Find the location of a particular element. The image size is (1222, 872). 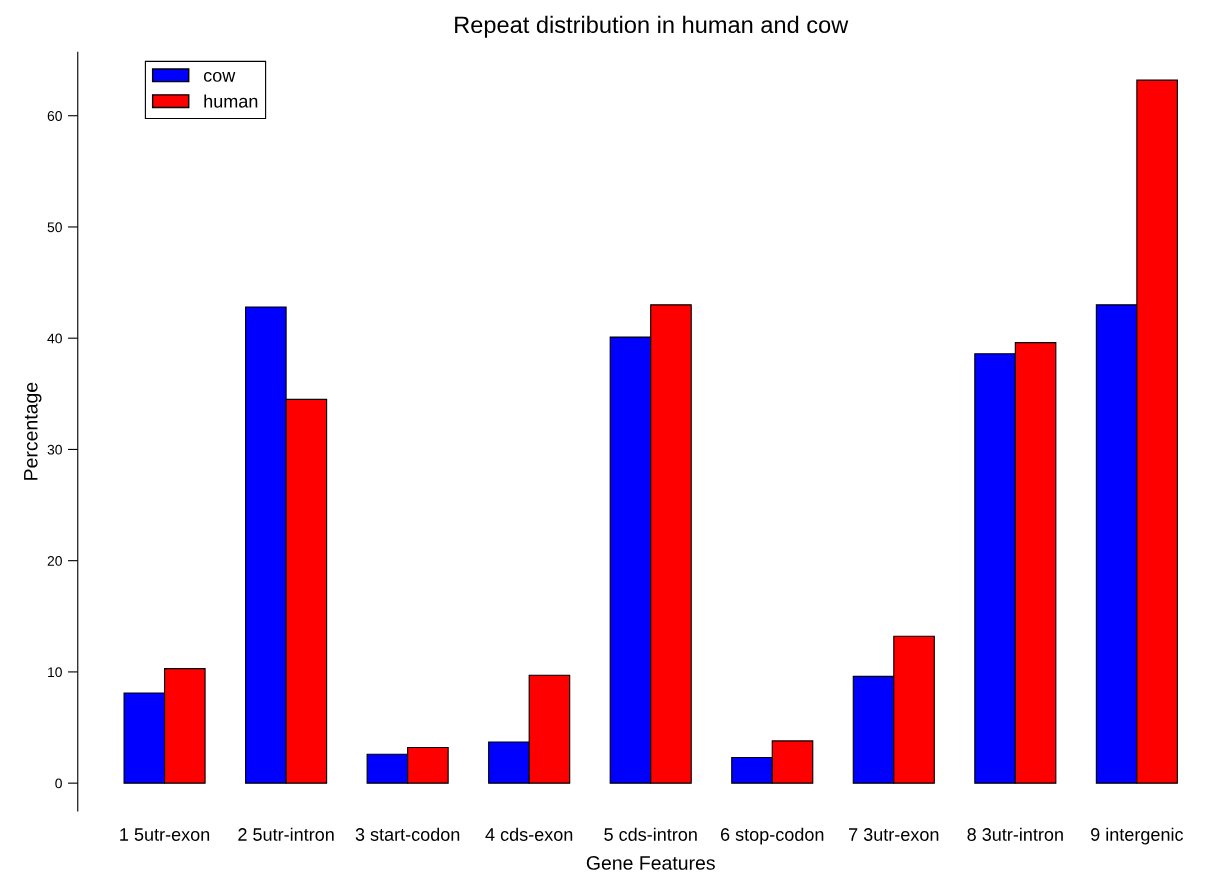

x-tick-label: 4 cds-exon is located at coordinates (529, 834).